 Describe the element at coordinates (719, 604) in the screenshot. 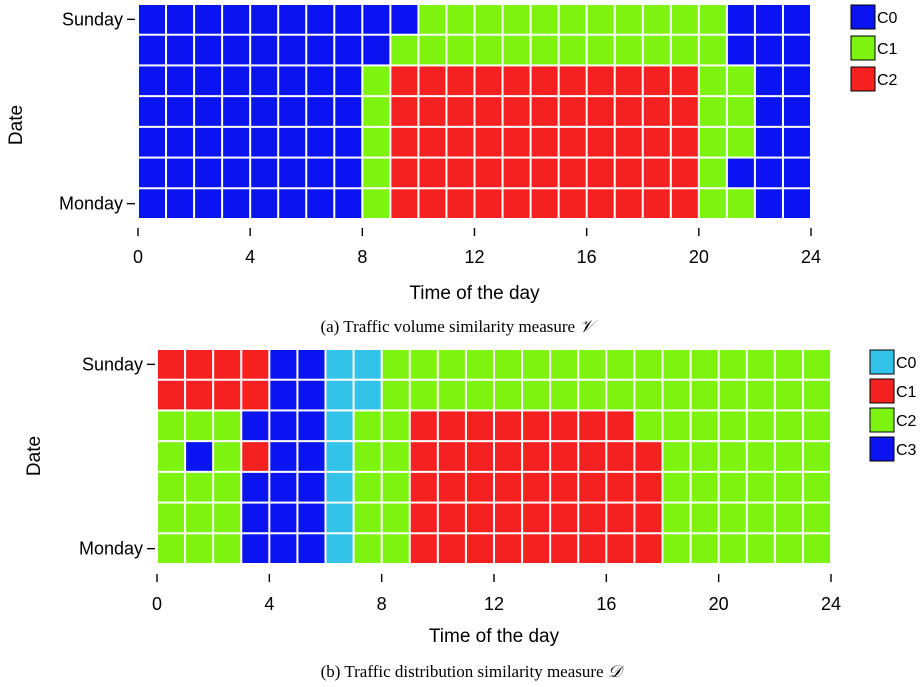

I see `x-tick-label: 20` at that location.